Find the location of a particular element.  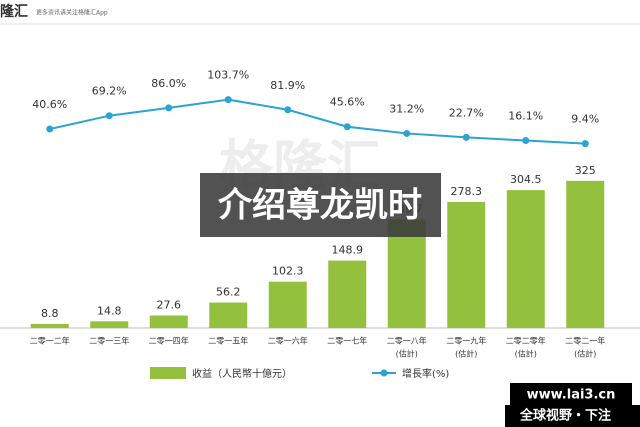

bar-label: 102.3 is located at coordinates (288, 271).